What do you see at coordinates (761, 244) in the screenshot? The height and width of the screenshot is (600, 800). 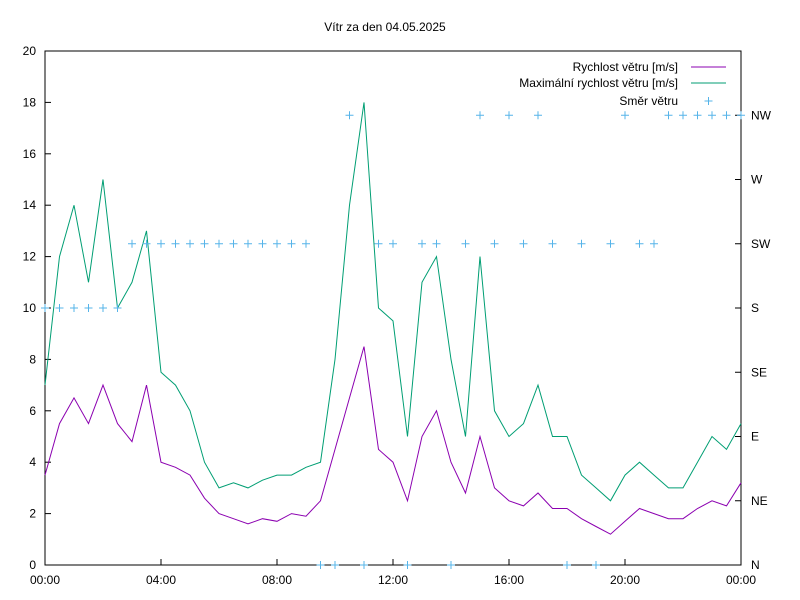 I see `y2-tick-label: SW` at bounding box center [761, 244].